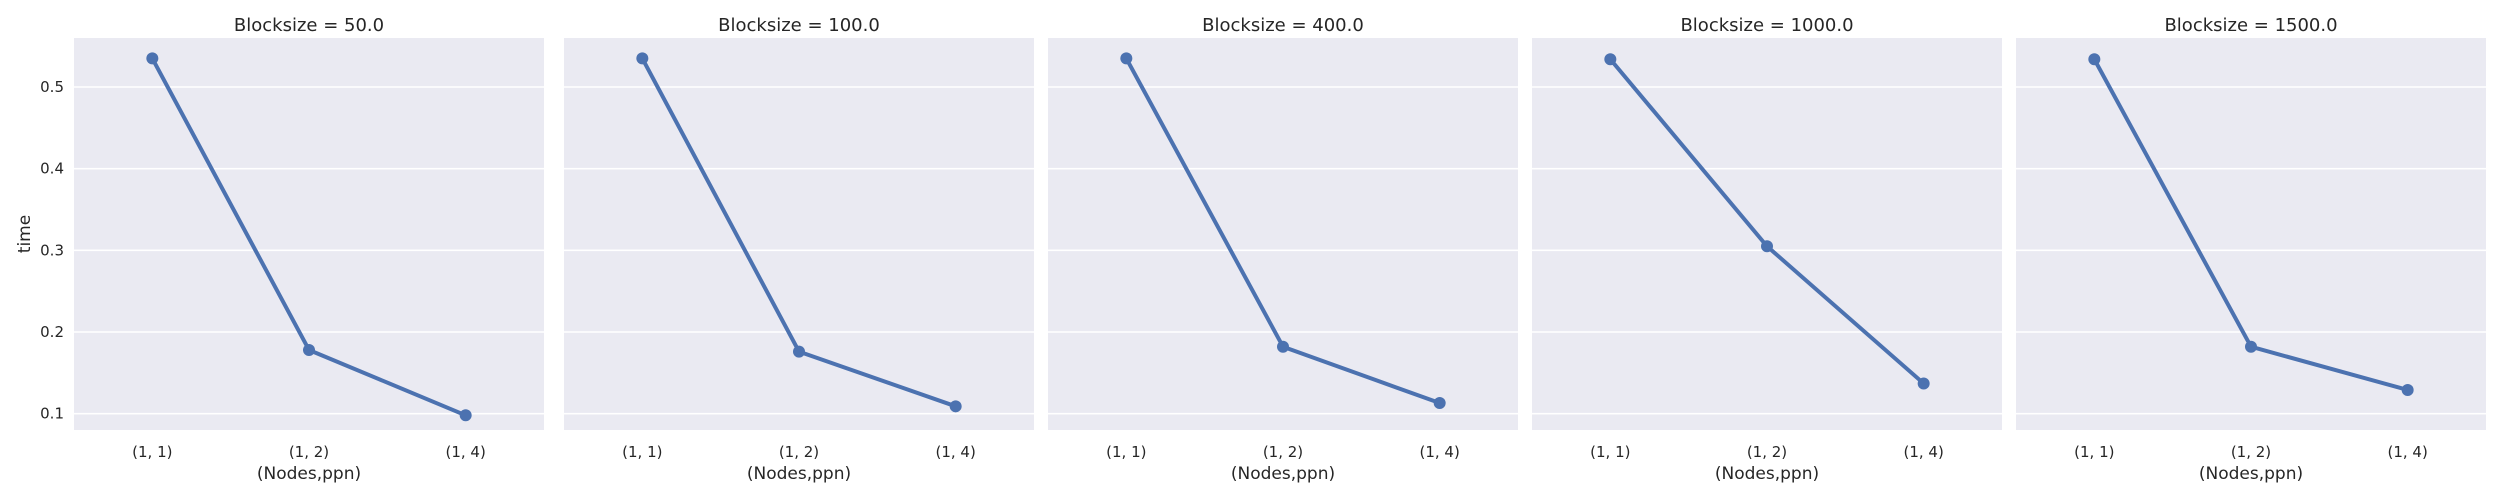  Describe the element at coordinates (52, 414) in the screenshot. I see `y-tick-label: 0.1` at that location.